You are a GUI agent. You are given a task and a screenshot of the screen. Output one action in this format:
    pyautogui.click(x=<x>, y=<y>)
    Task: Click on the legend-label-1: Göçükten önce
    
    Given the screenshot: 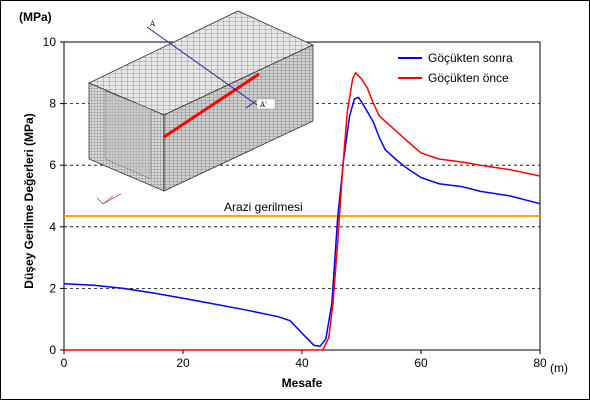 What is the action you would take?
    pyautogui.click(x=468, y=78)
    